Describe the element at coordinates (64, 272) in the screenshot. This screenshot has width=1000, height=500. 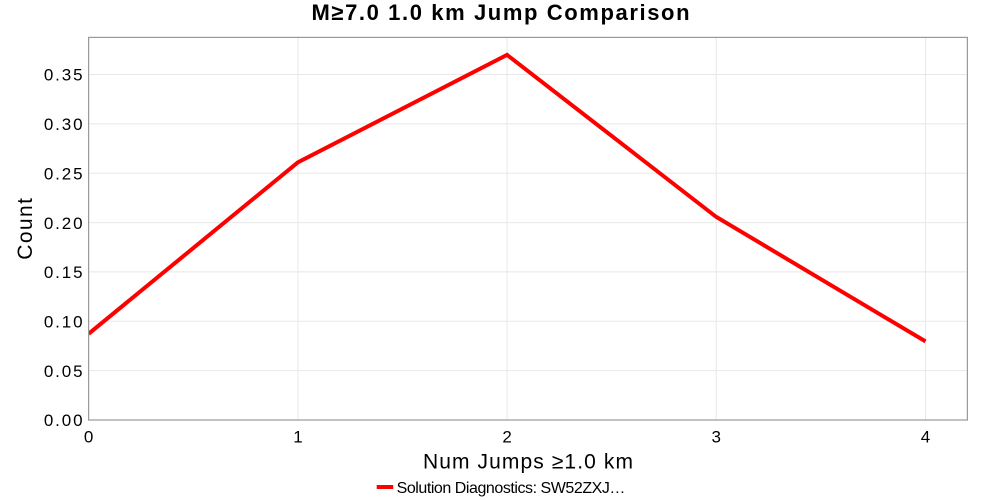
I see `svg-text: 0.15` at that location.